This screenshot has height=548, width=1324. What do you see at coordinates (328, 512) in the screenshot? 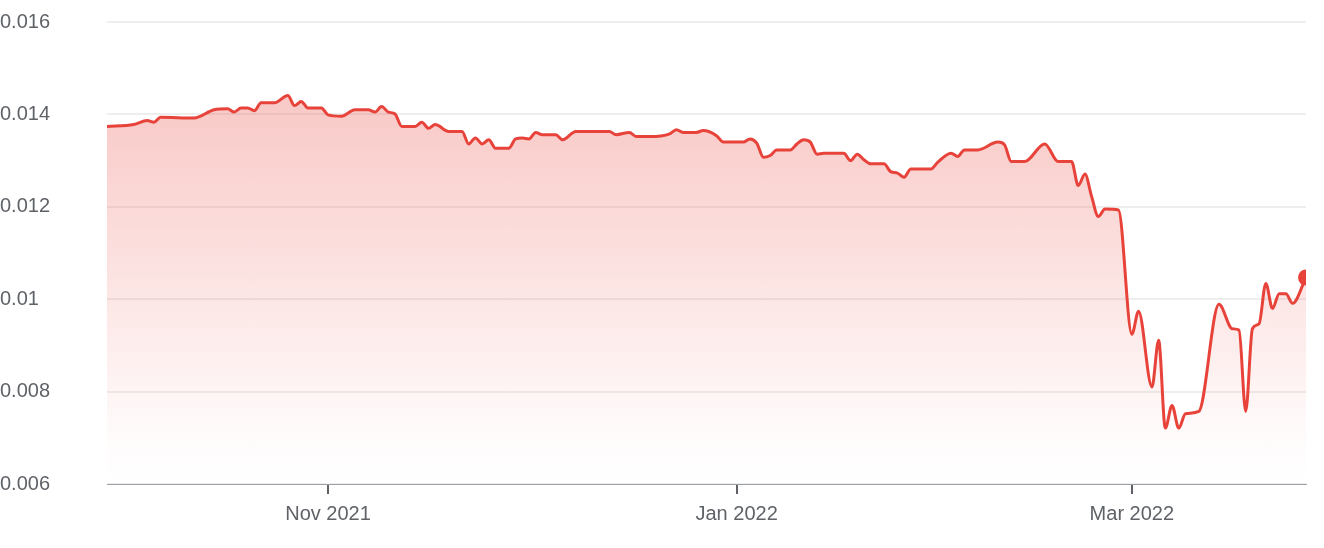
I see `x-tick-label: Nov 2021` at bounding box center [328, 512].